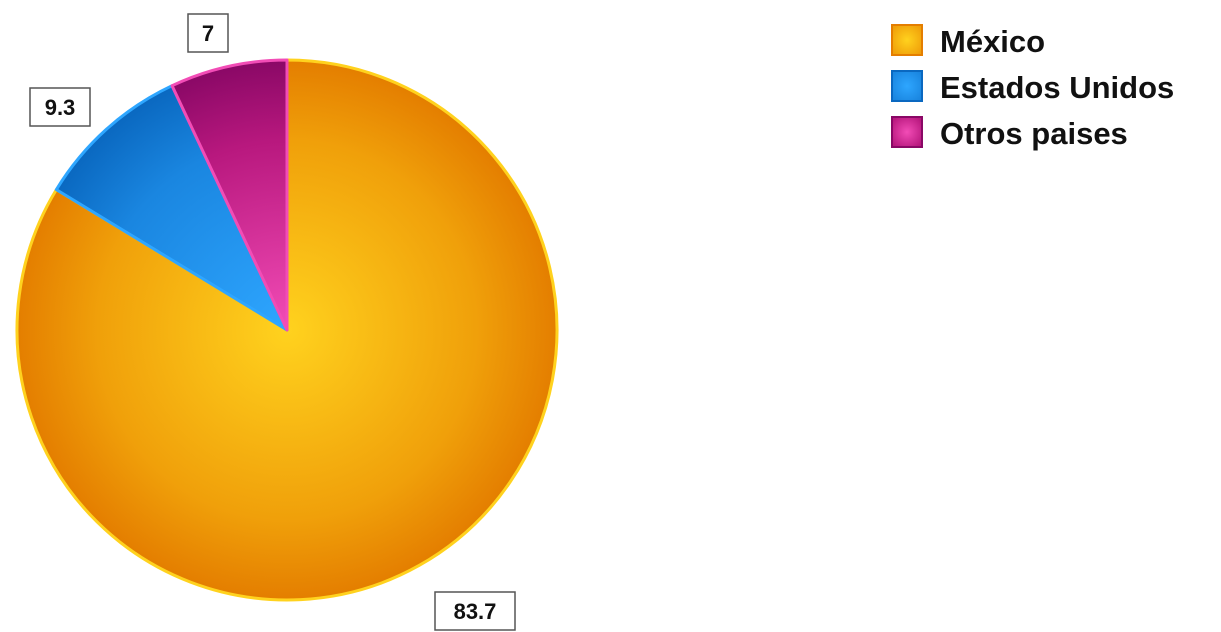 The width and height of the screenshot is (1221, 632). Describe the element at coordinates (992, 41) in the screenshot. I see `legend-label: México` at that location.